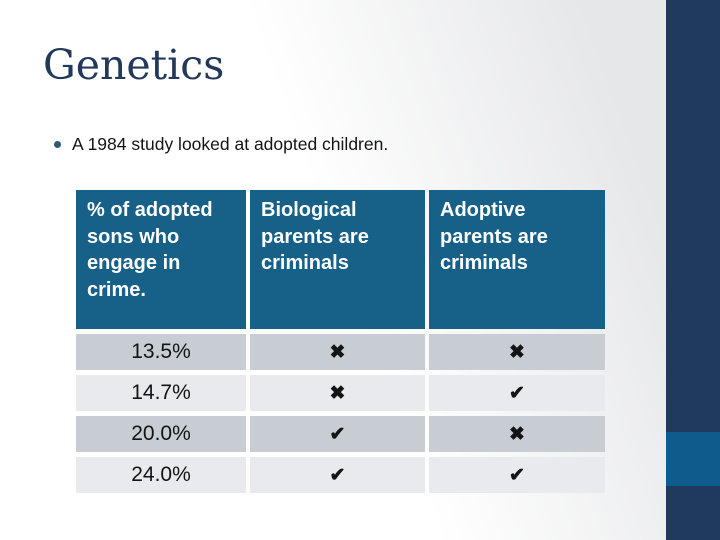 The width and height of the screenshot is (720, 540). Describe the element at coordinates (693, 459) in the screenshot. I see `accent-band` at that location.